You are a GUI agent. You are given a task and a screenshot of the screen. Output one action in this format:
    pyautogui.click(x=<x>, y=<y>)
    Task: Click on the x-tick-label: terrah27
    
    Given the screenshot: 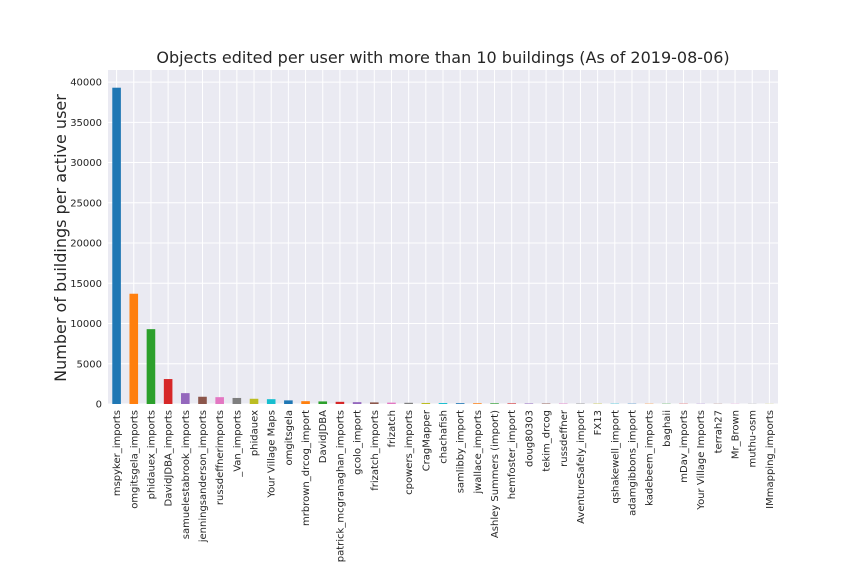 What is the action you would take?
    pyautogui.click(x=718, y=431)
    